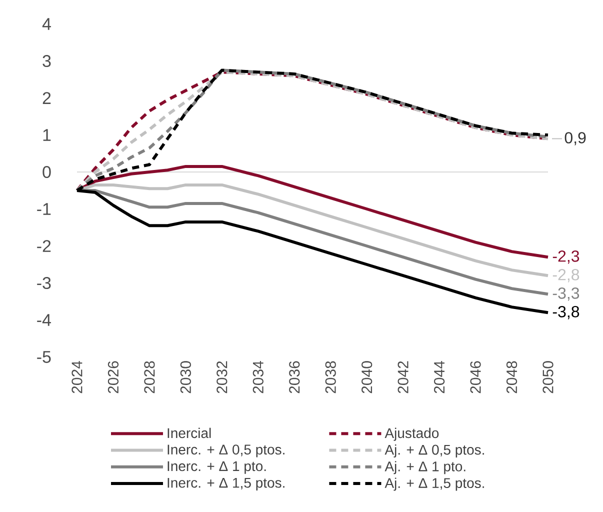 The width and height of the screenshot is (603, 512). What do you see at coordinates (226, 451) in the screenshot?
I see `legend-label: Inerc. + Δ 0,5 ptos.` at bounding box center [226, 451].